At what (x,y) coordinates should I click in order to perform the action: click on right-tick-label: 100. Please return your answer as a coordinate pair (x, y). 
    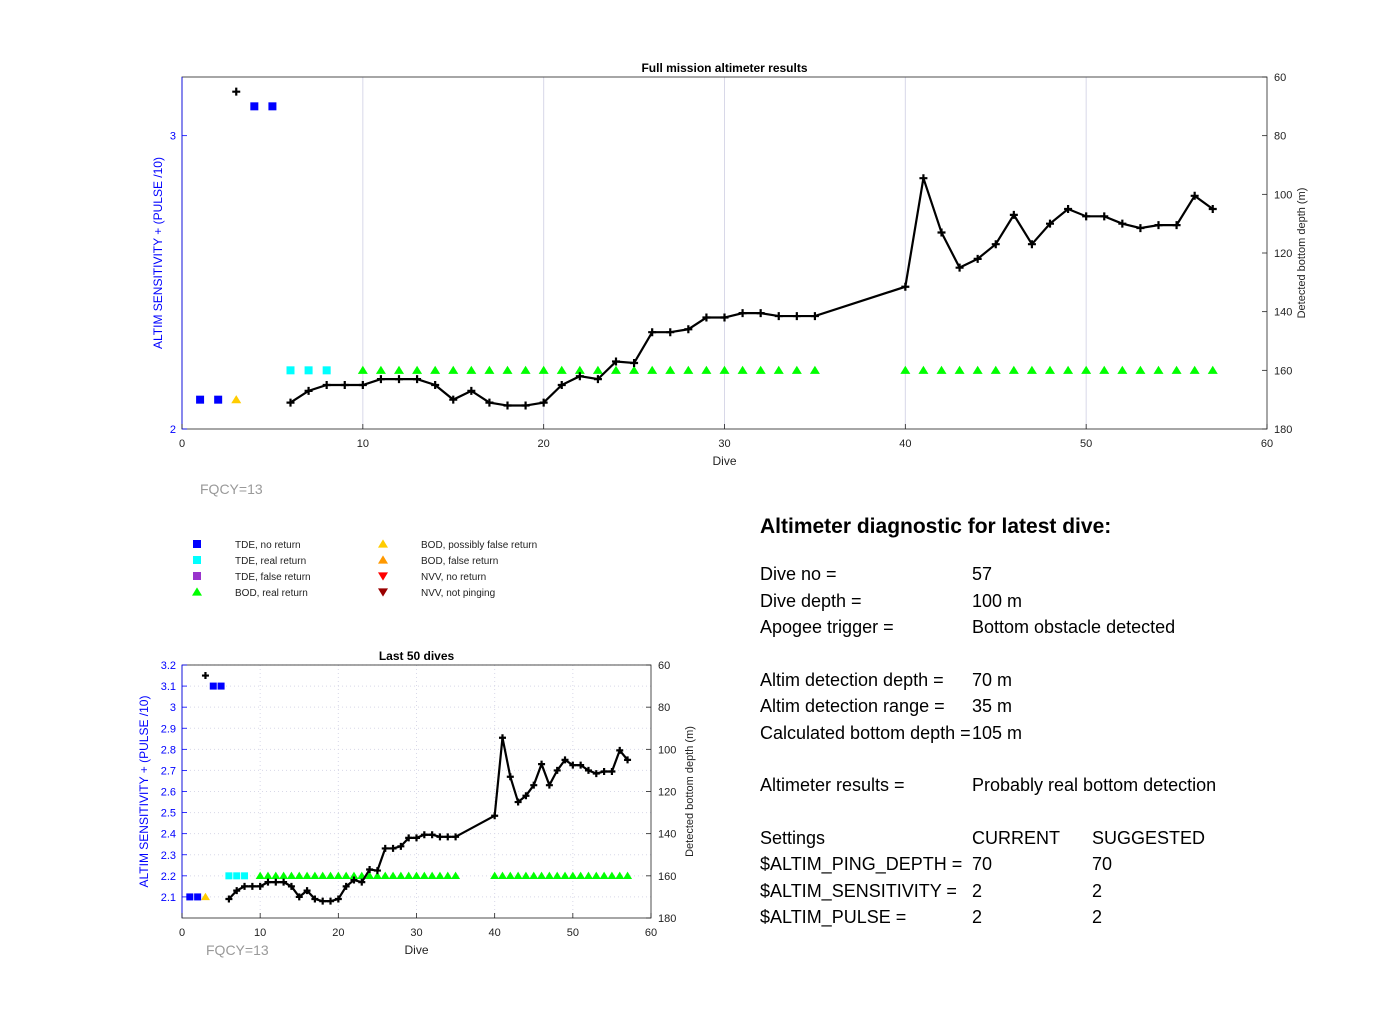
    Looking at the image, I should click on (667, 750).